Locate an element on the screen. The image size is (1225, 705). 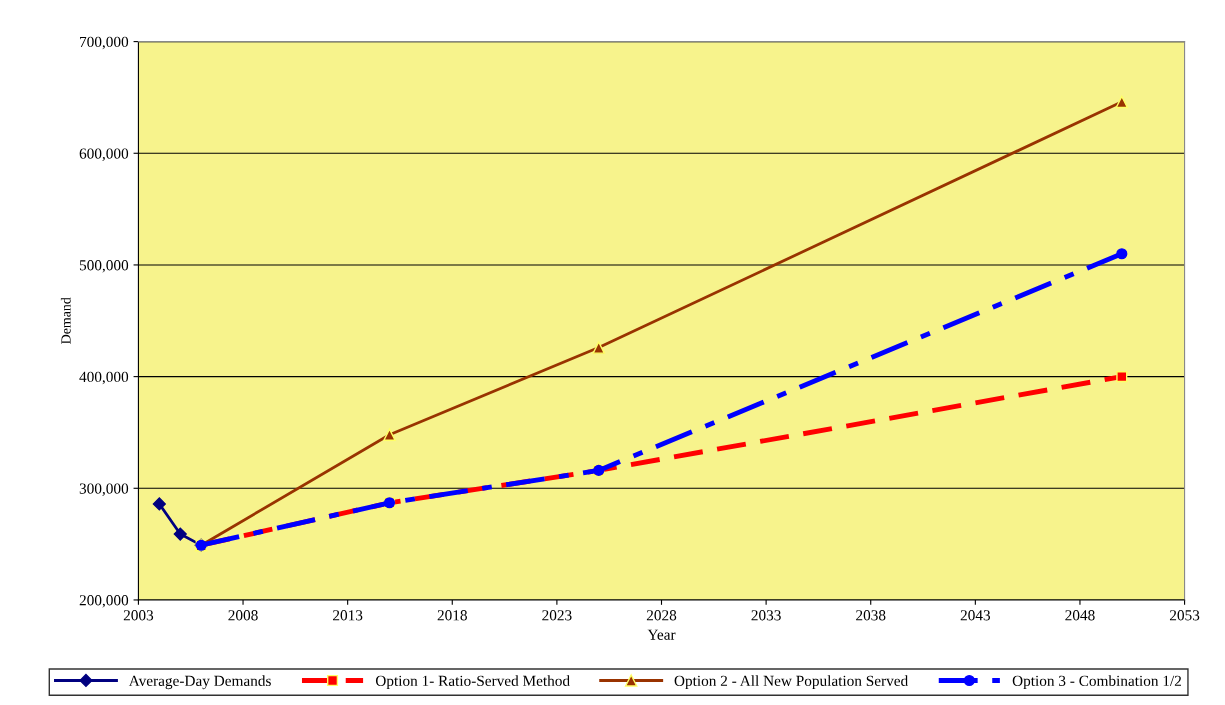
y-tick-label: 400,000 is located at coordinates (104, 378).